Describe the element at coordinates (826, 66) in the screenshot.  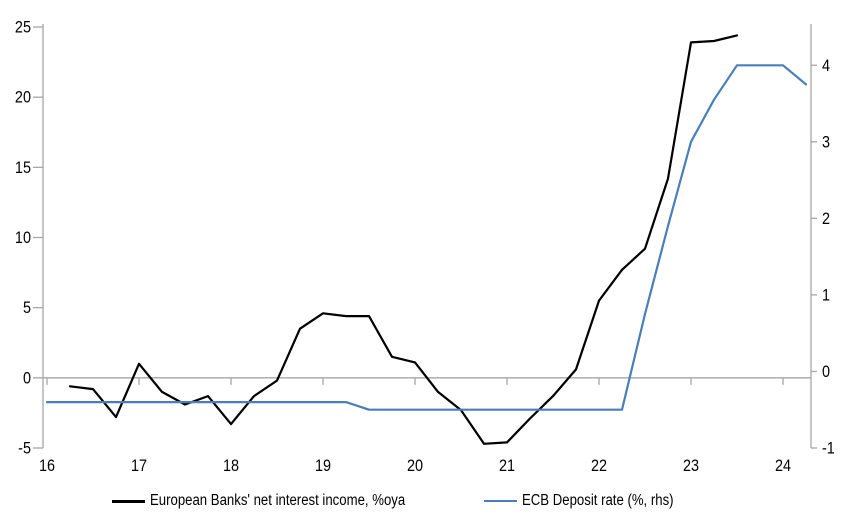
I see `right-axis-tick-label: 4` at that location.